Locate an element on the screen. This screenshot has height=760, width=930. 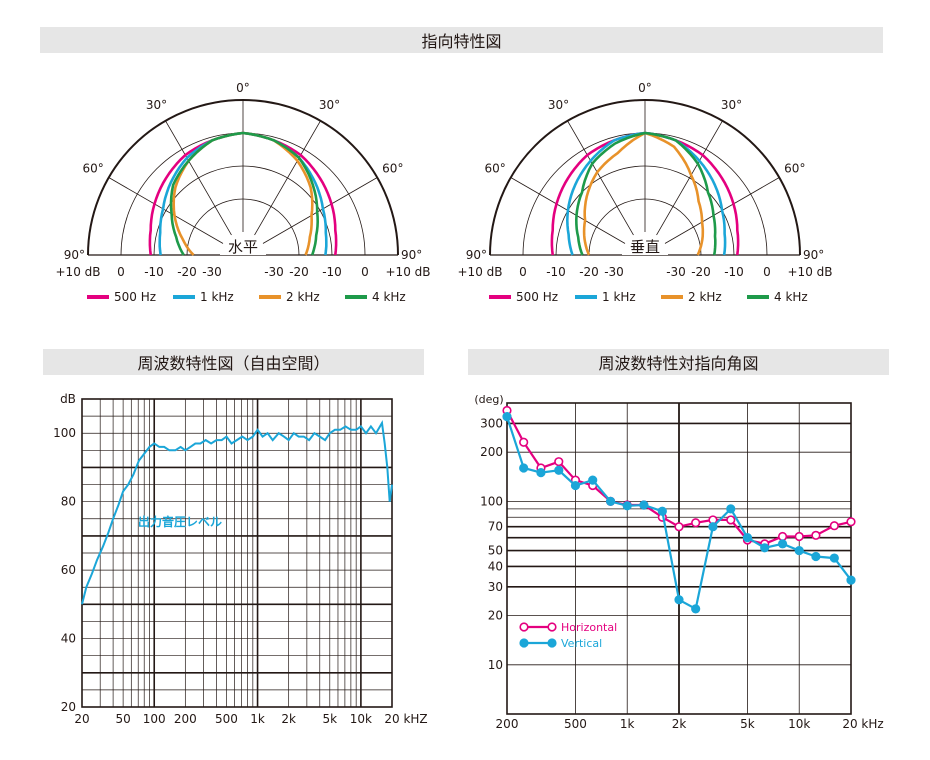
vertical-legend-label-0: 500 Hz is located at coordinates (537, 297).